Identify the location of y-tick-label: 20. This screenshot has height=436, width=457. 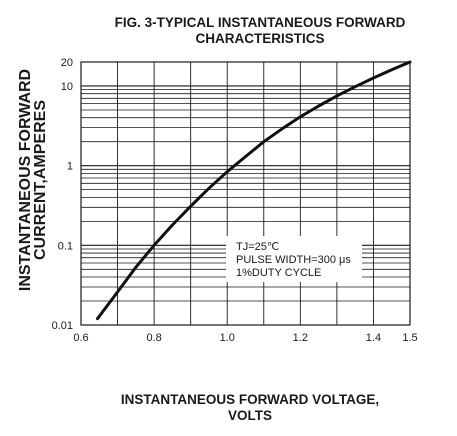
(67, 63).